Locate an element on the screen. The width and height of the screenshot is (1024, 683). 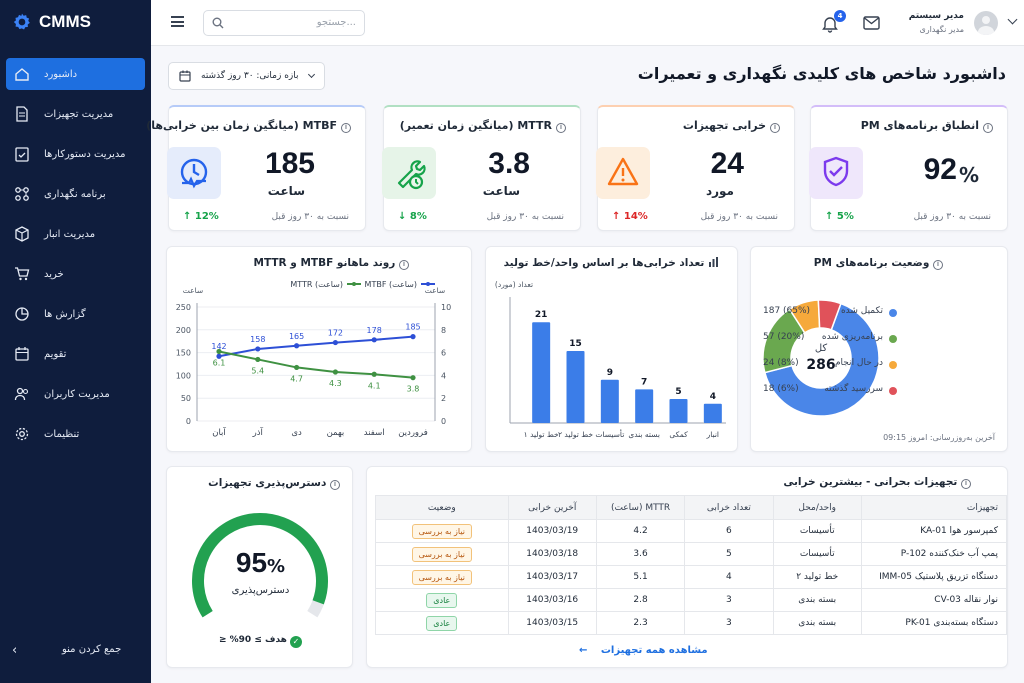
arrow-left-icon: ← is located at coordinates (583, 650).